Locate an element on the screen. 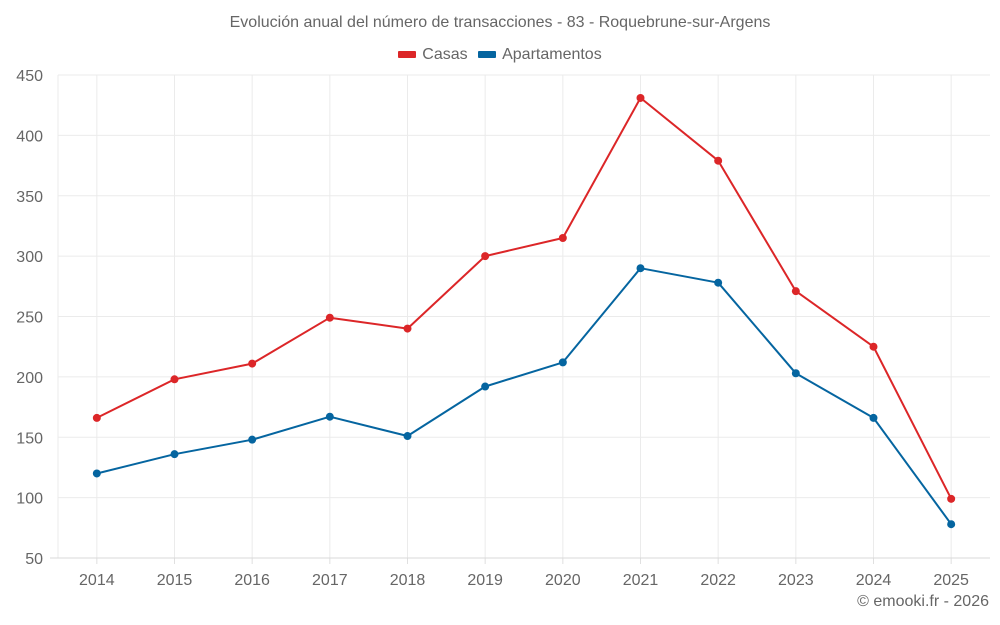 Image resolution: width=1000 pixels, height=625 pixels. legend-item-casas: Casas is located at coordinates (433, 54).